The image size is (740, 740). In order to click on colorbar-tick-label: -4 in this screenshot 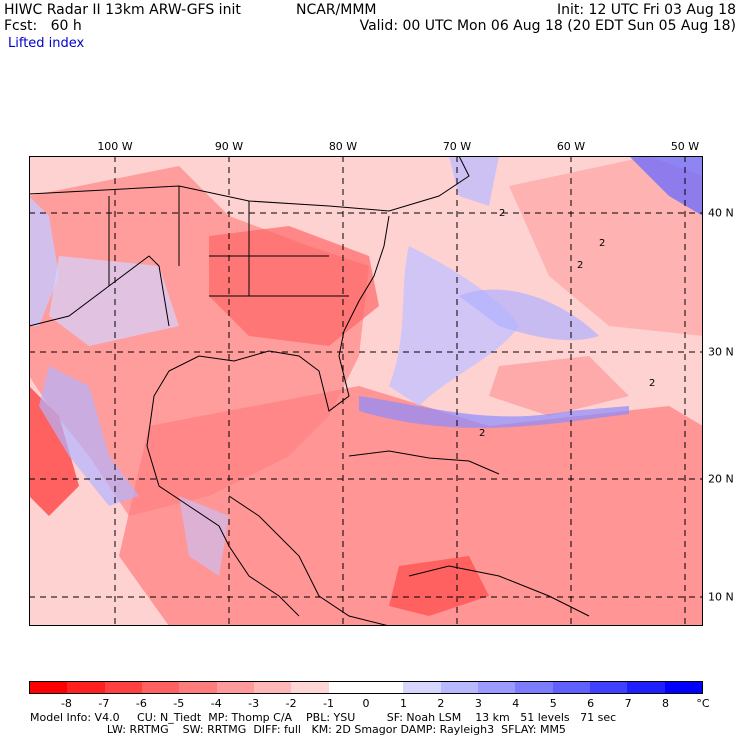, I will do `click(216, 703)`.